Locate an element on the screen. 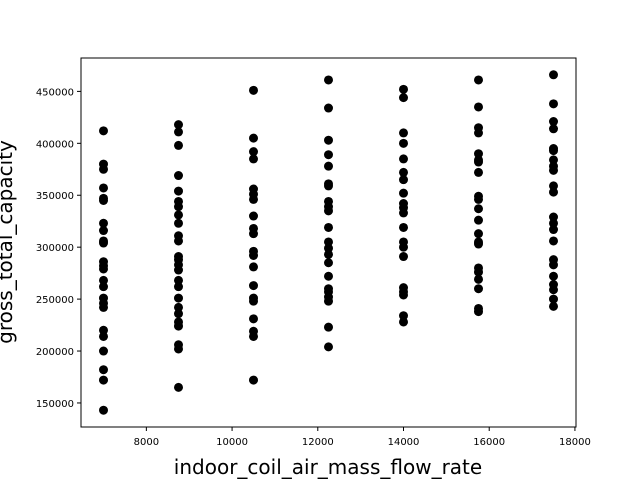 This screenshot has width=640, height=480. y-tick-label: 300000 is located at coordinates (55, 248).